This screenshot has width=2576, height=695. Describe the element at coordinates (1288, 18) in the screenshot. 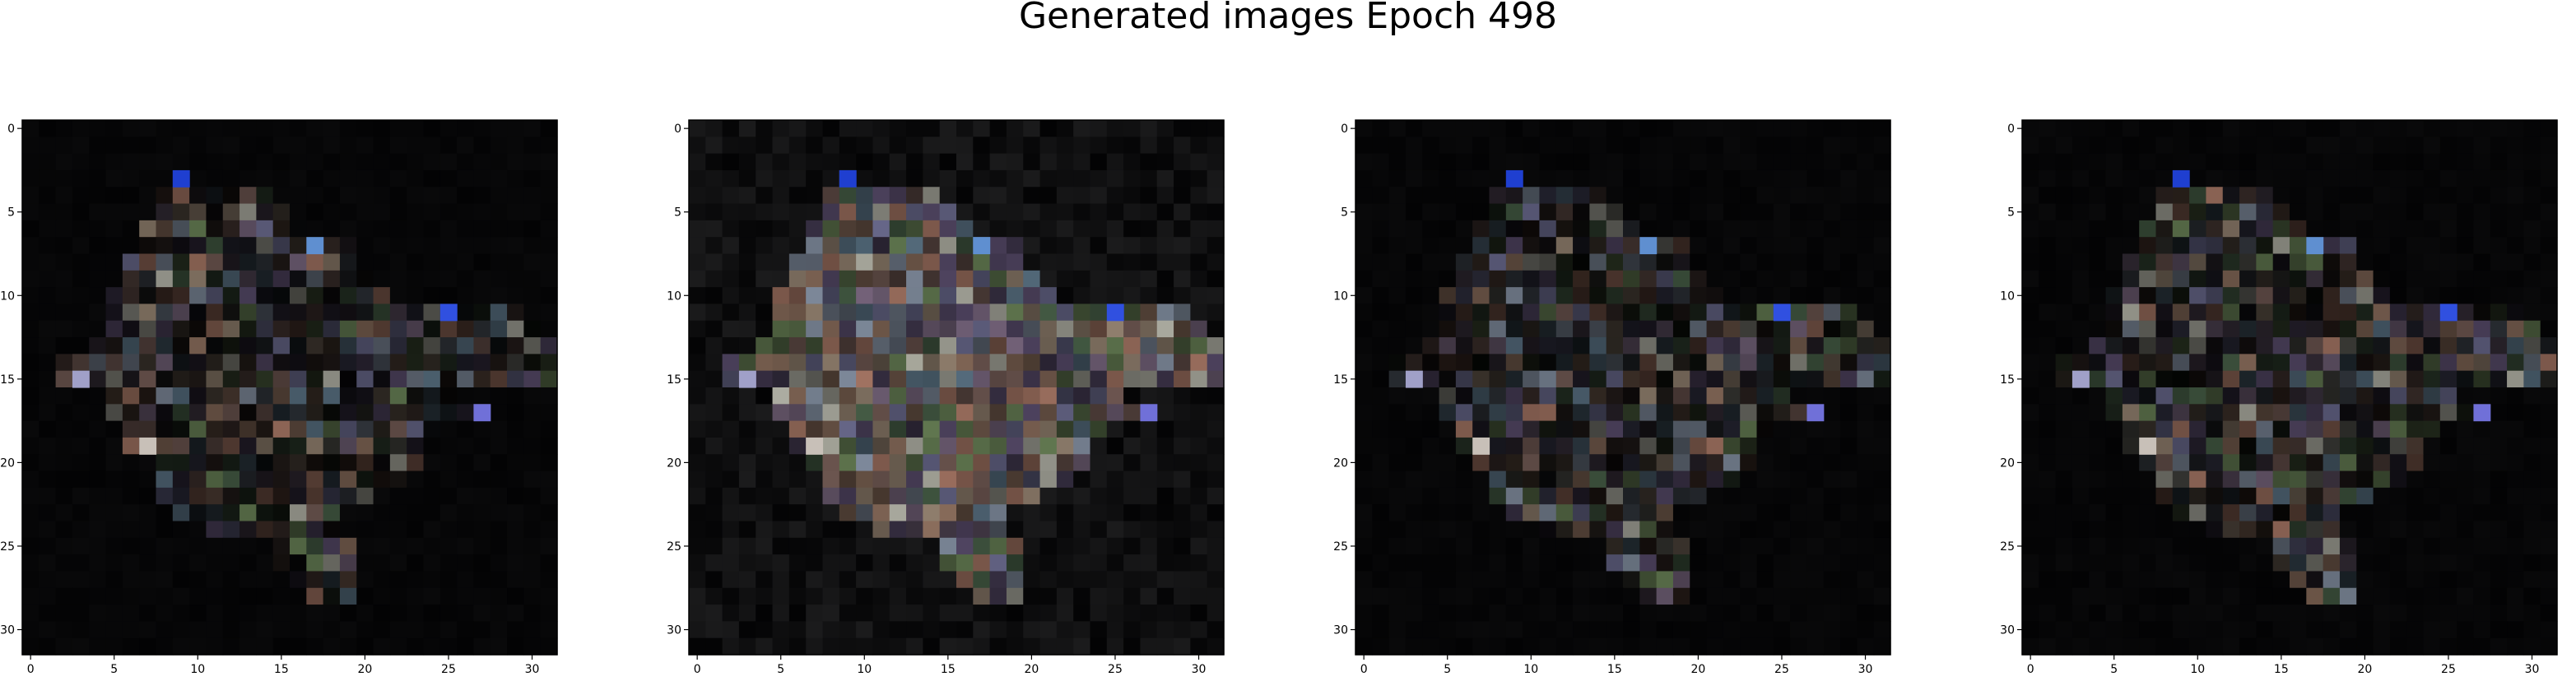

I see `figure-title: Generated images Epoch 498` at that location.